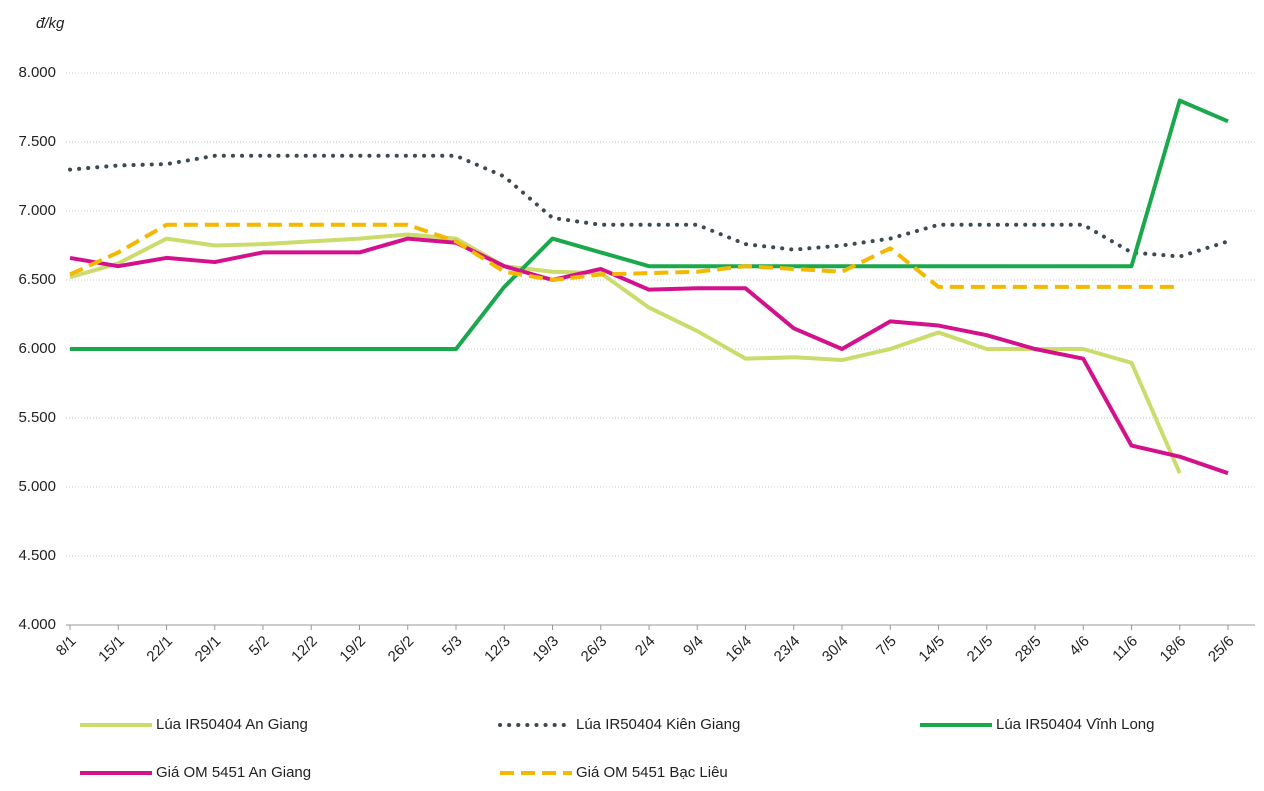 The width and height of the screenshot is (1264, 791). What do you see at coordinates (1028, 649) in the screenshot?
I see `x-tick-label: 28/5` at bounding box center [1028, 649].